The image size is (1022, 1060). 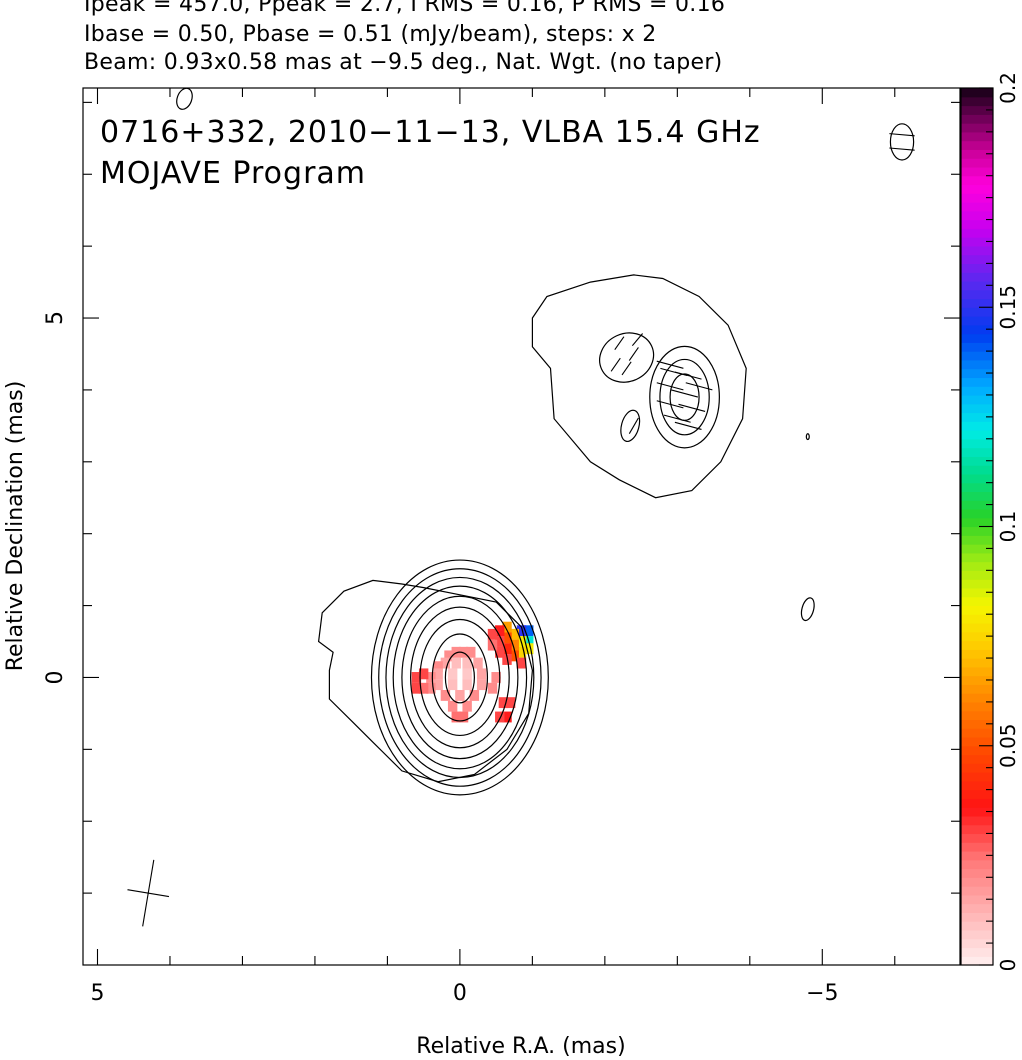 I want to click on colorbar-ticks, so click(x=986, y=526).